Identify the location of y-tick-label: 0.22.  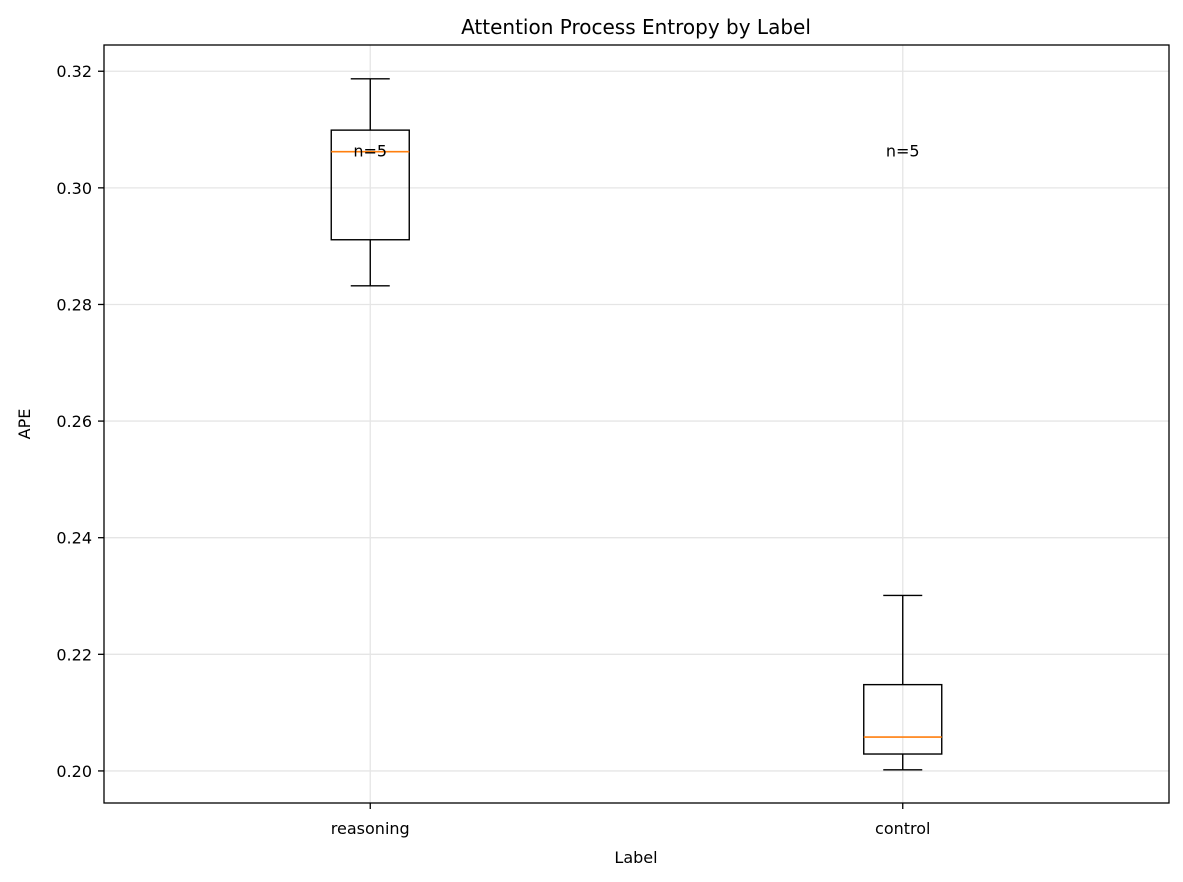
(74, 654).